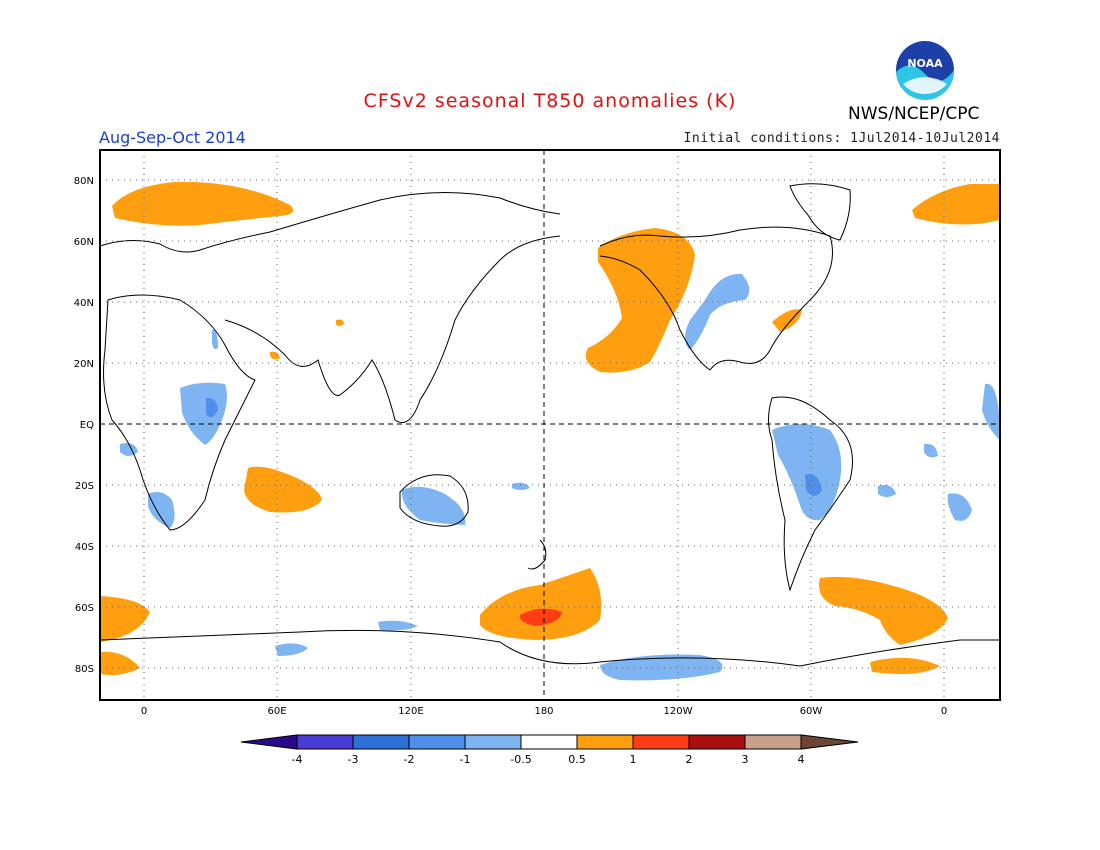 The height and width of the screenshot is (850, 1100). What do you see at coordinates (353, 759) in the screenshot?
I see `colorbar-tick-label: -3` at bounding box center [353, 759].